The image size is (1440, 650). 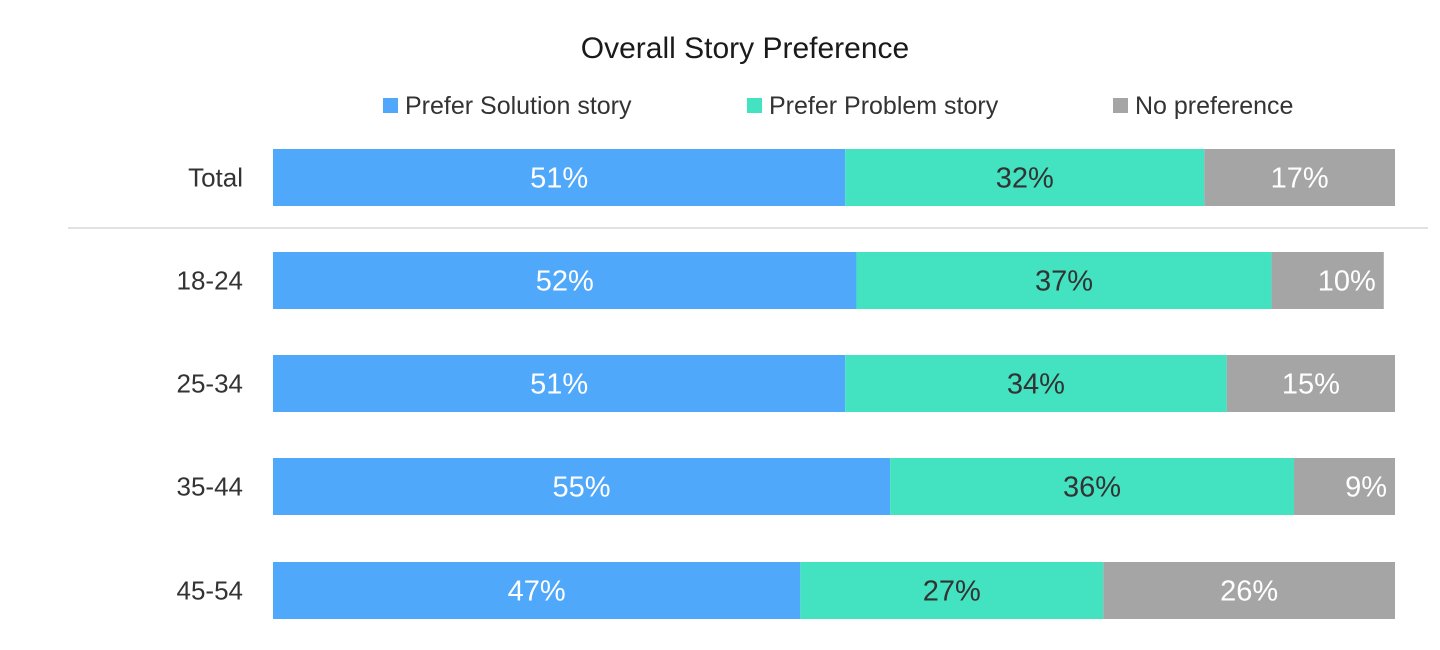 I want to click on data-label-45-54-prefer-solution-story: 47%, so click(x=537, y=592).